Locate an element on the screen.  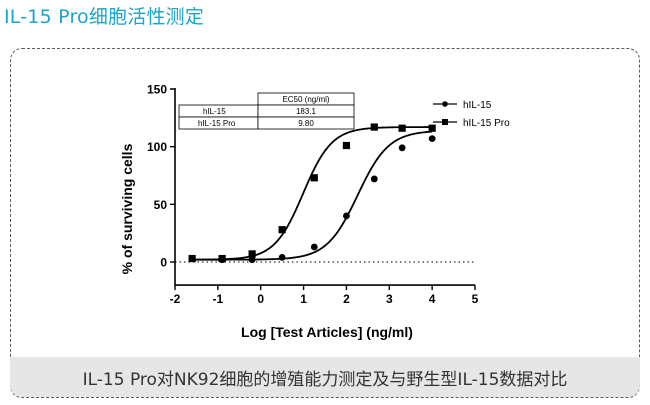
legend: hIL-15 hIL-15 Pro is located at coordinates (471, 114).